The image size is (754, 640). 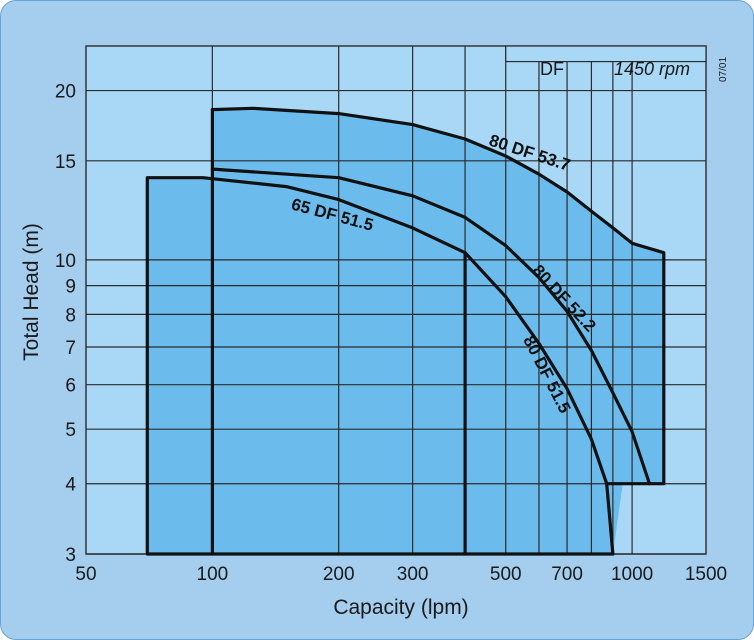 I want to click on y-tick-label-4: 4, so click(x=70, y=485).